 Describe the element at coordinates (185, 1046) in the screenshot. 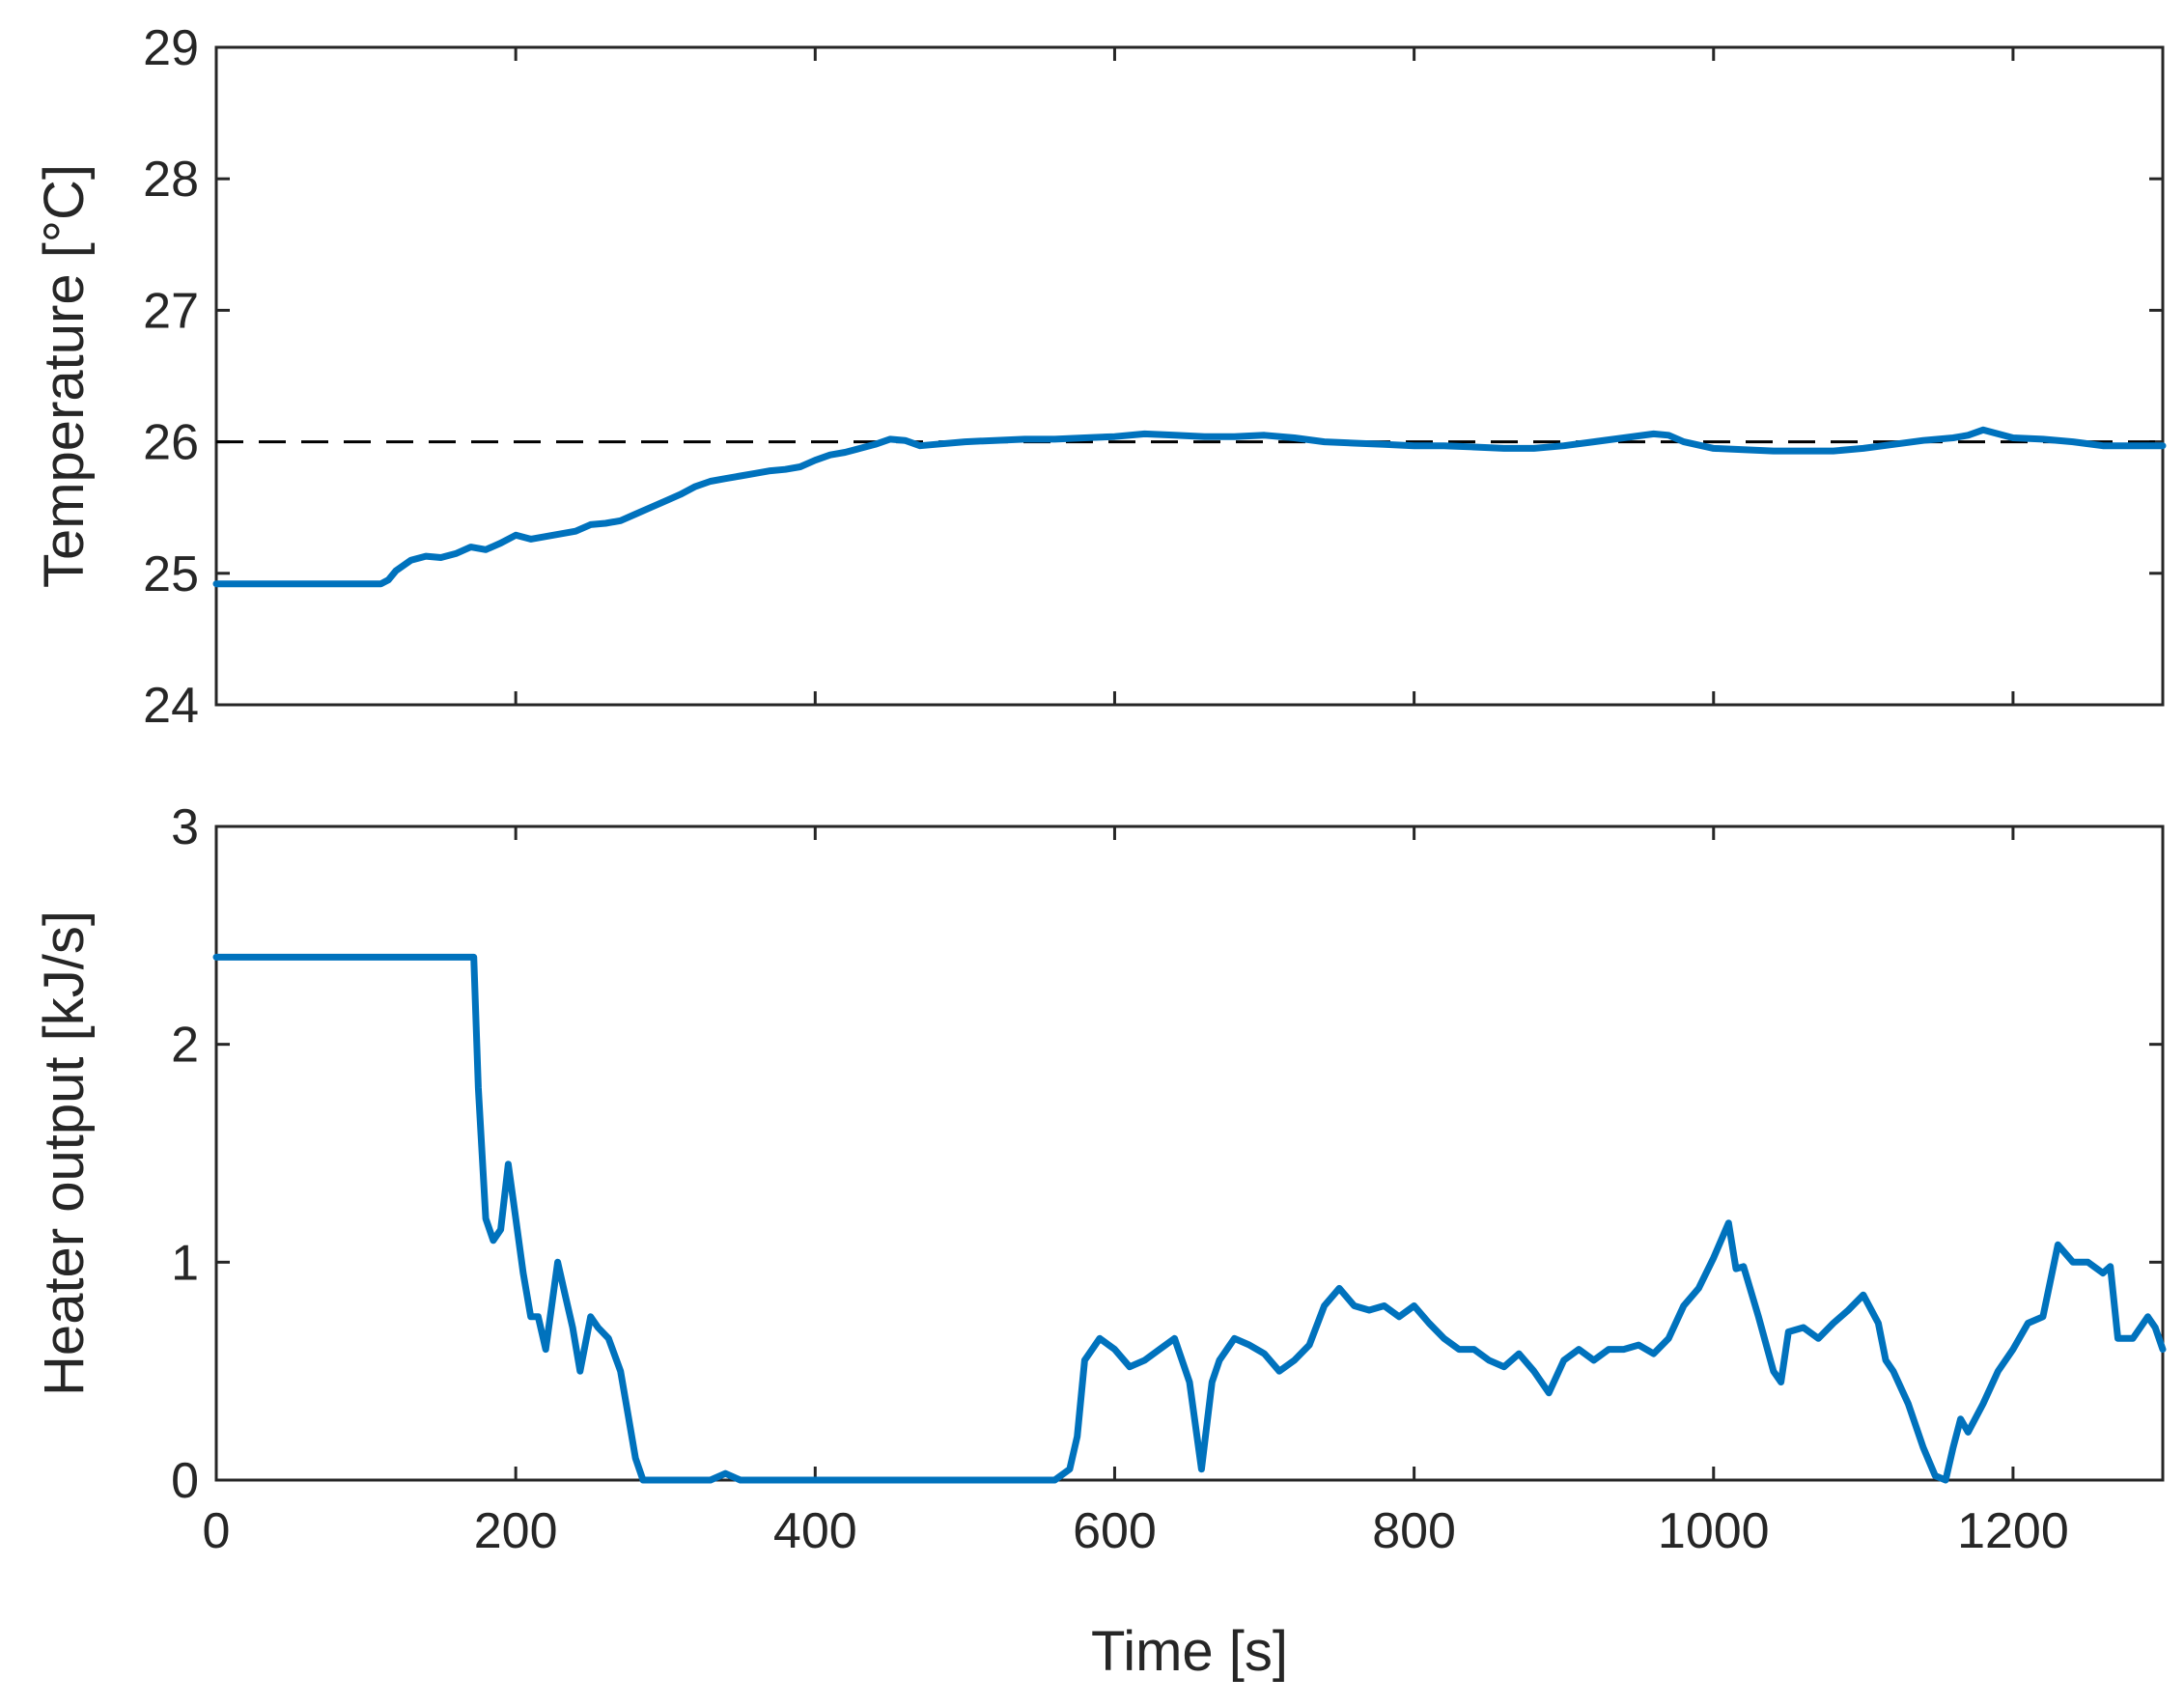

I see `y-tick-label: 2` at that location.